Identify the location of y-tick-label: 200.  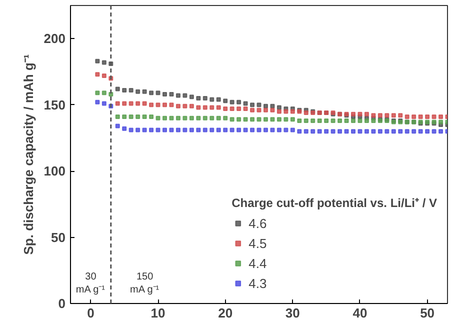
(55, 38).